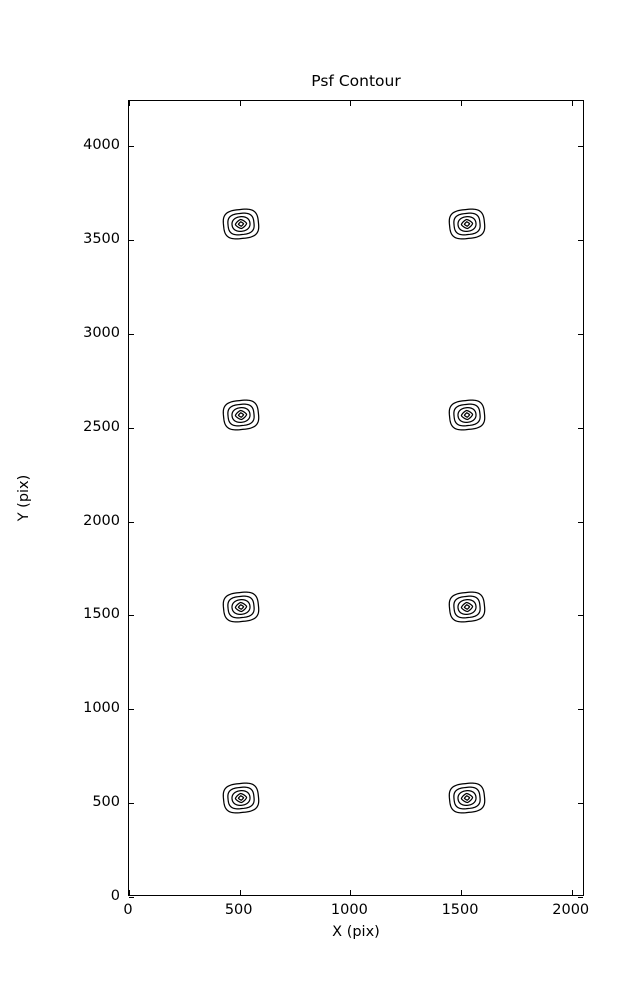  I want to click on y-tick-label: 500, so click(106, 801).